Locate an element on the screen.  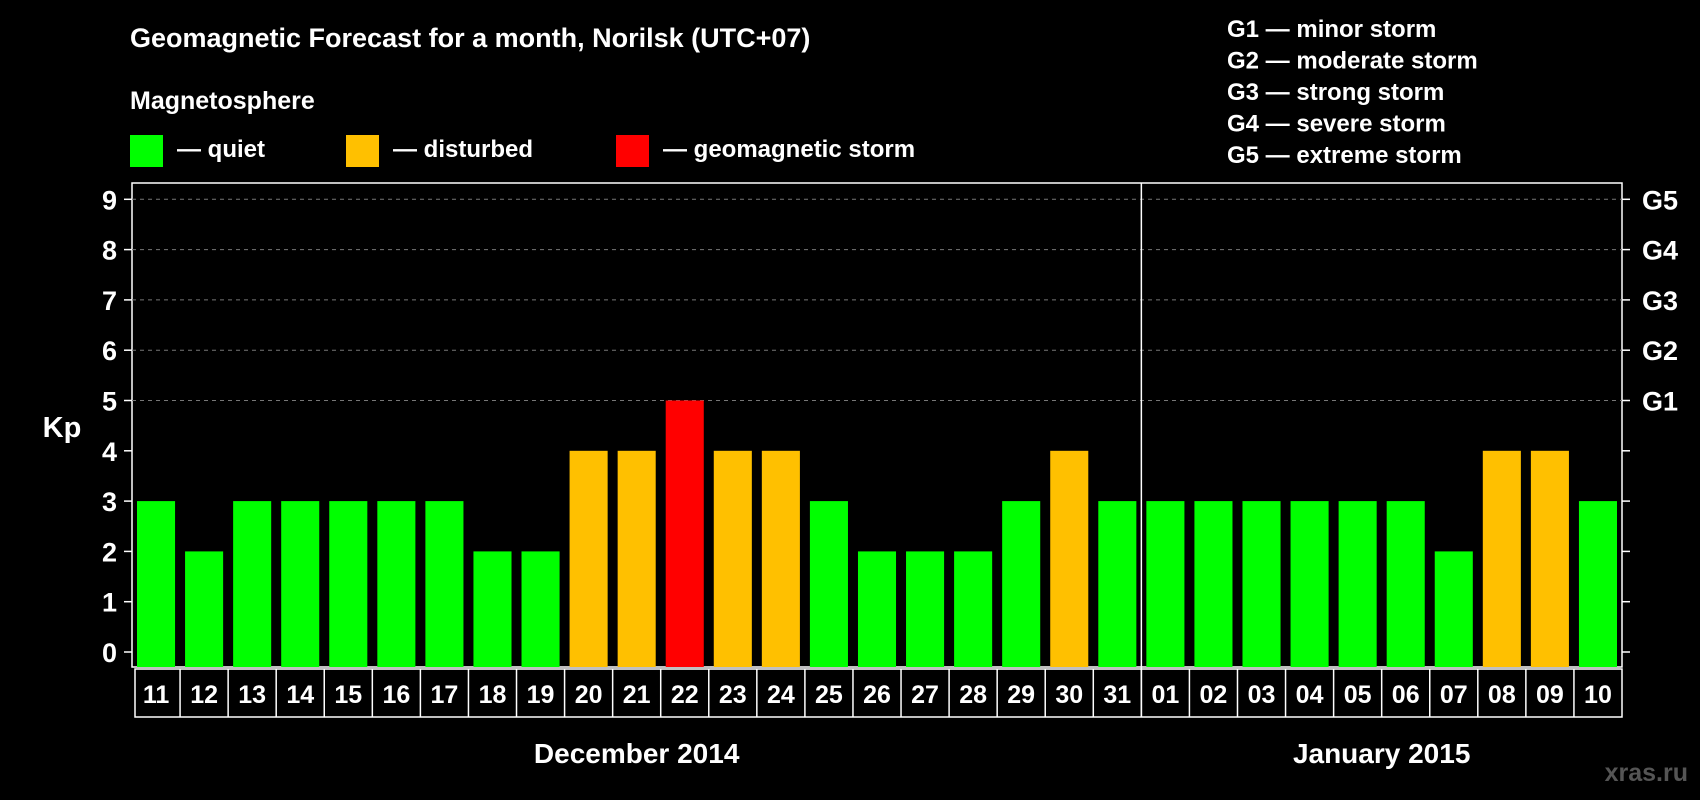
day-label-15: 26 is located at coordinates (877, 695).